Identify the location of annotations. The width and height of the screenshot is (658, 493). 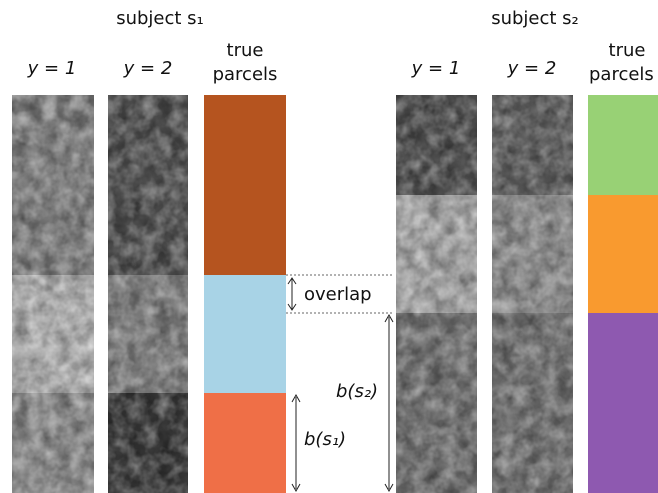
(340, 383).